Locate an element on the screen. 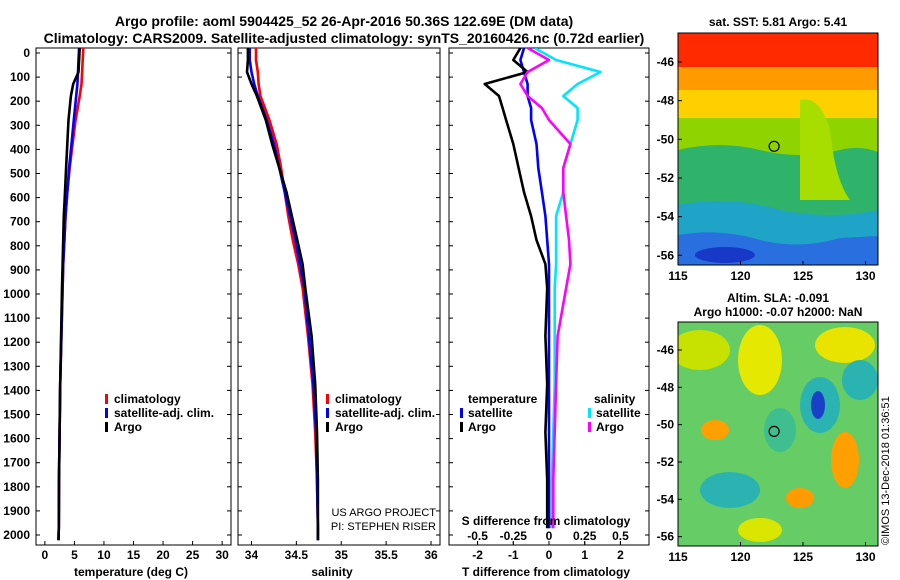 Image resolution: width=900 pixels, height=580 pixels. depth-tick-label: 200 is located at coordinates (20, 101).